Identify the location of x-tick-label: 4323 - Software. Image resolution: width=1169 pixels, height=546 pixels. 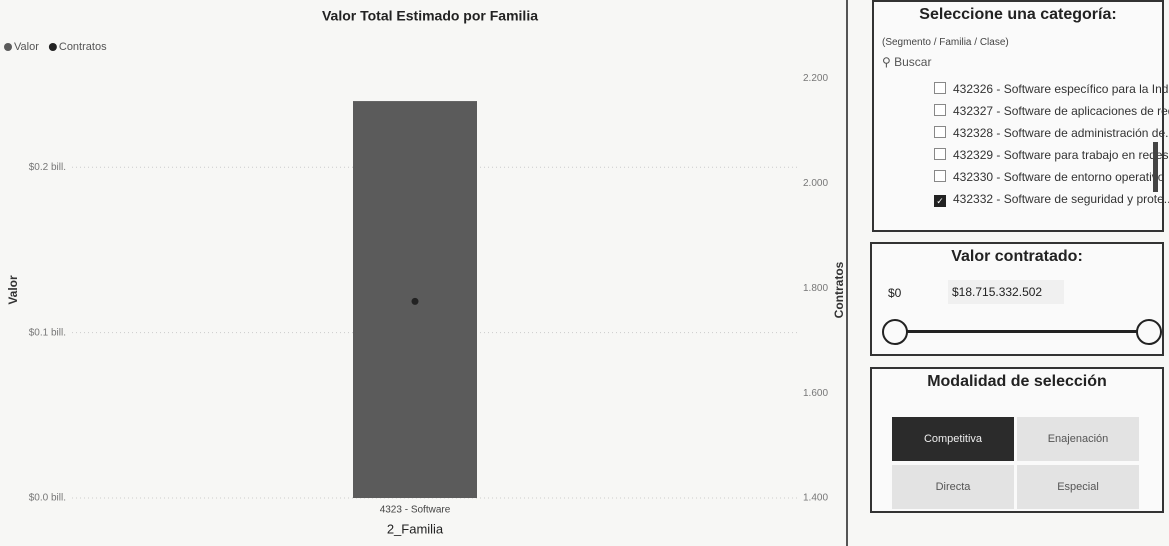
(415, 510).